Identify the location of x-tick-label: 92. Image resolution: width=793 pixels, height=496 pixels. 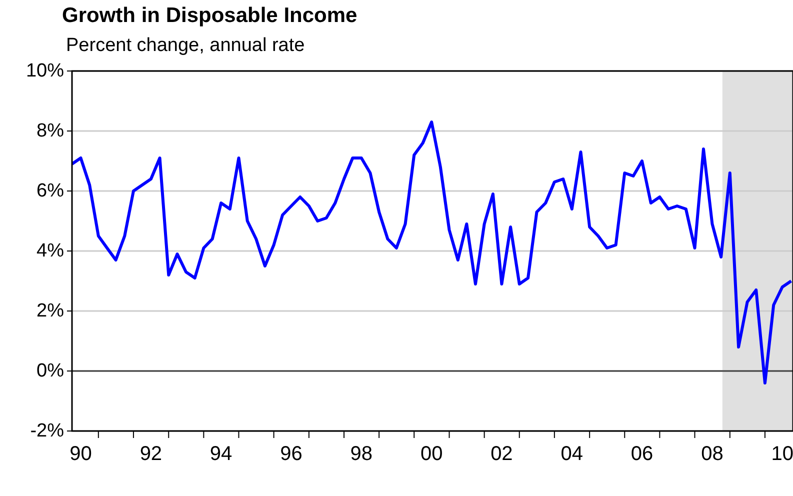
(151, 454).